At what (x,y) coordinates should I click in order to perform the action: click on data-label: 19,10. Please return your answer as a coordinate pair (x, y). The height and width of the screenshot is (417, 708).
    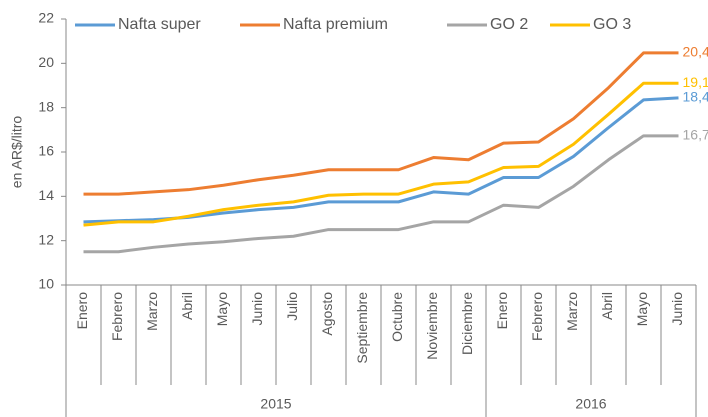
    Looking at the image, I should click on (695, 82).